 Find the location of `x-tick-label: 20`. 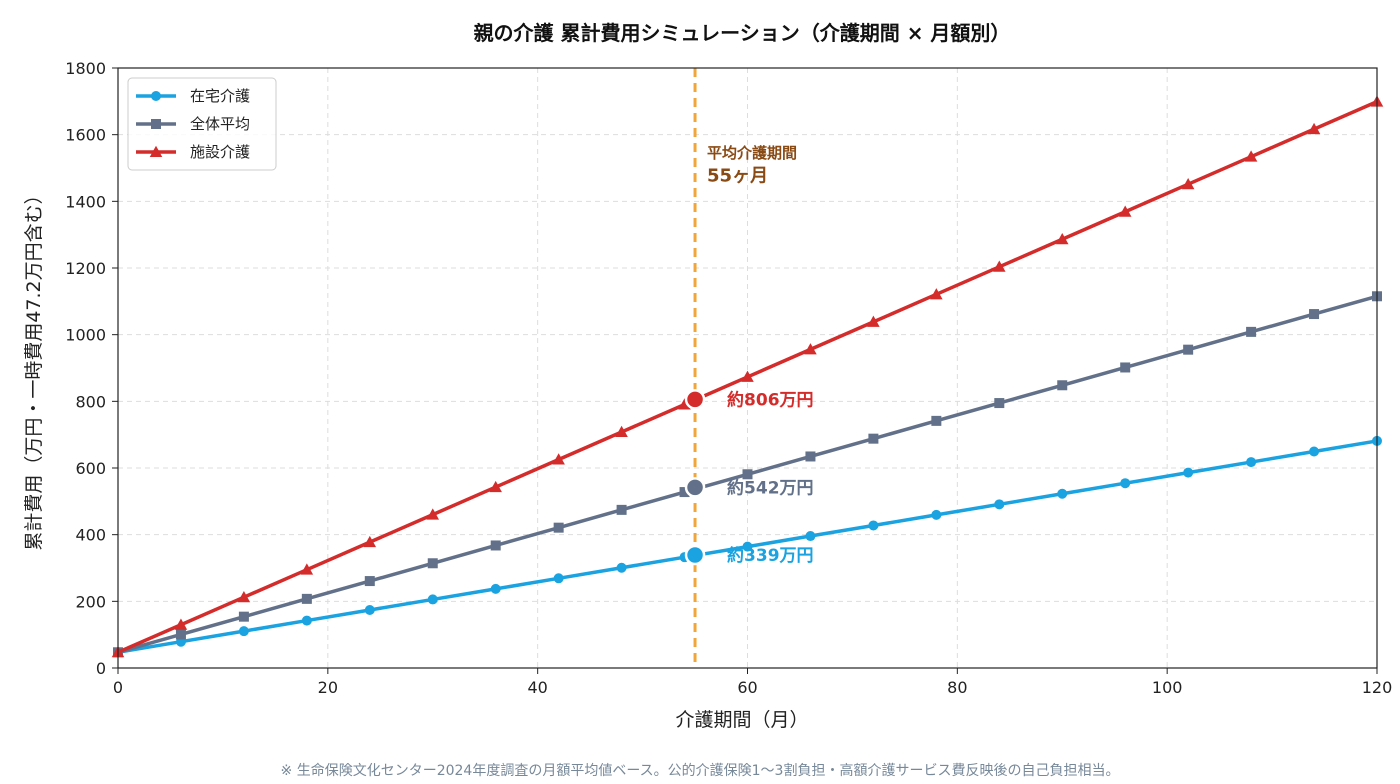

x-tick-label: 20 is located at coordinates (328, 687).